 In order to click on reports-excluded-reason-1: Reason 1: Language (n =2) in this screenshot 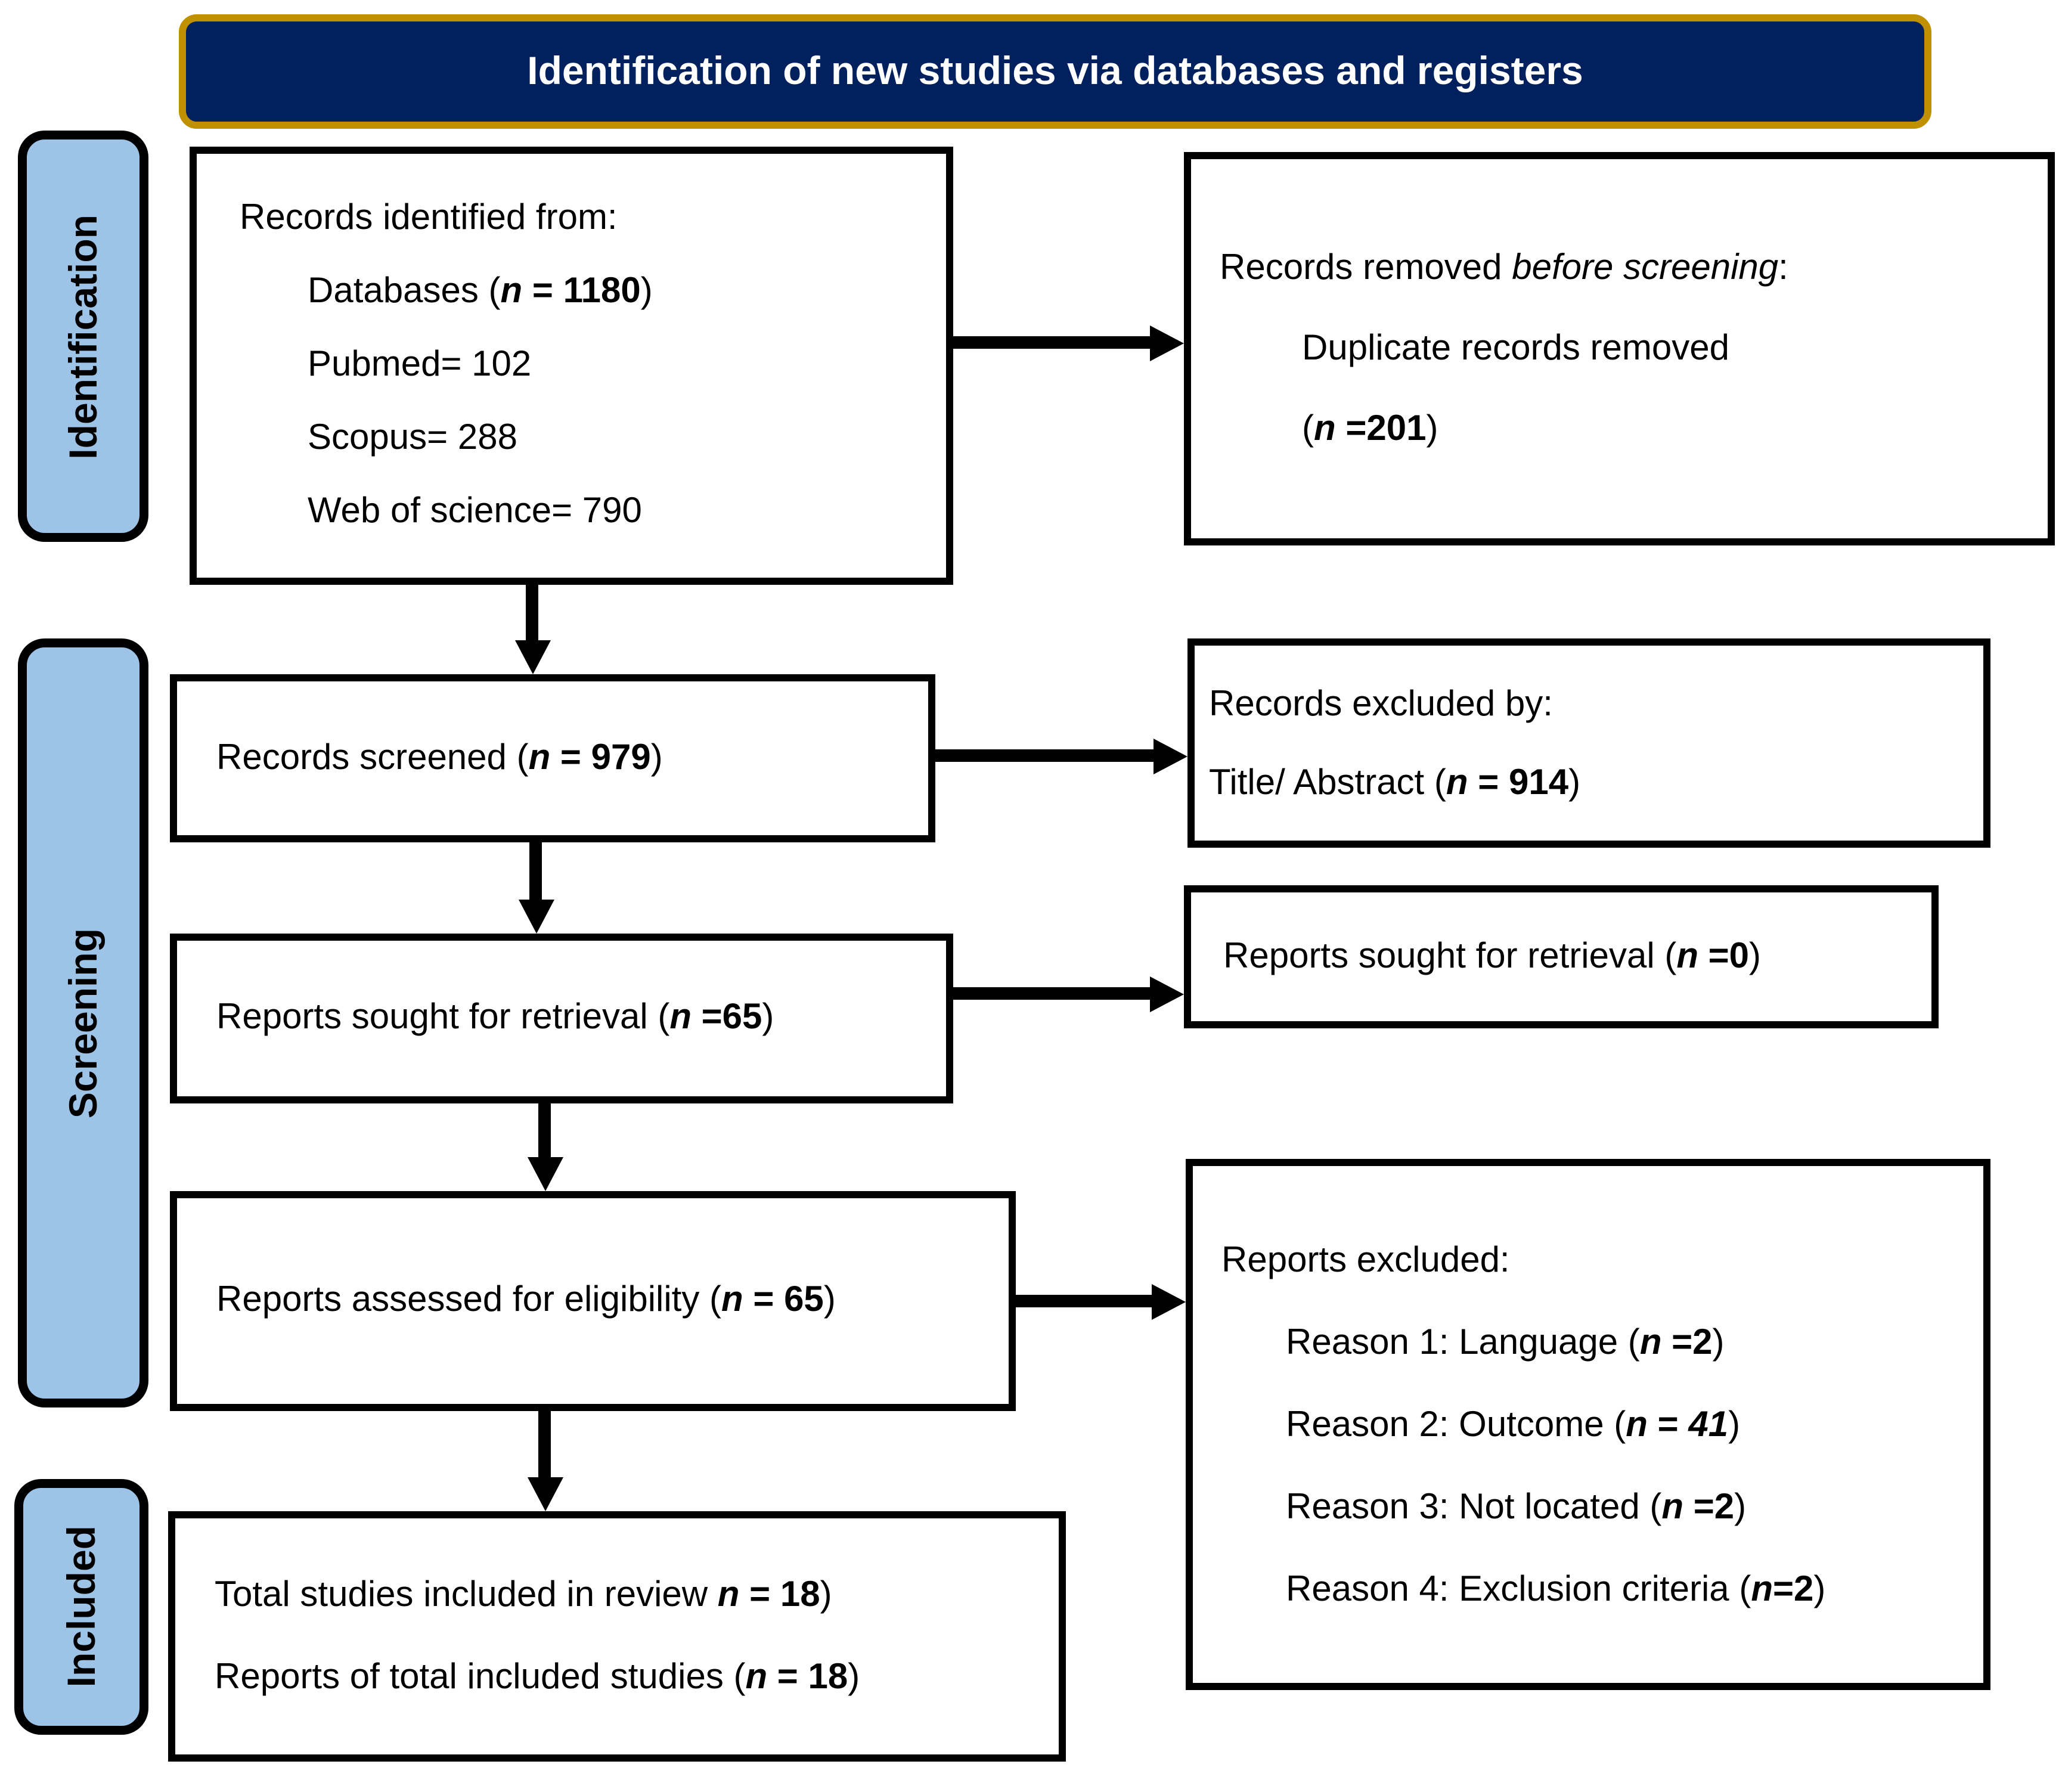, I will do `click(1505, 1342)`.